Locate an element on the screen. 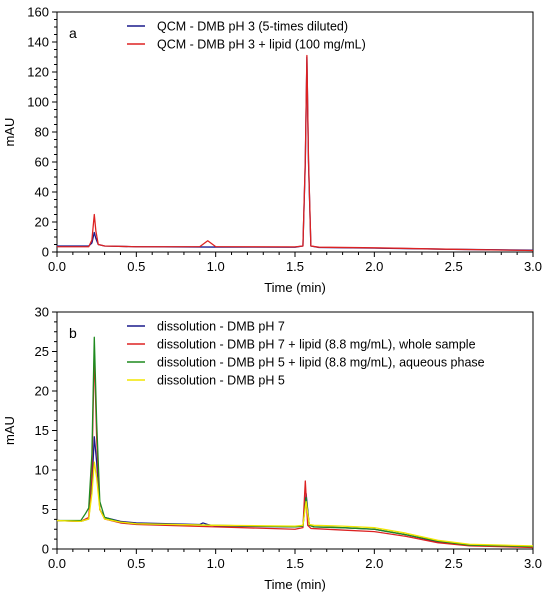 The width and height of the screenshot is (550, 608). y-tick-label: 5 is located at coordinates (45, 509).